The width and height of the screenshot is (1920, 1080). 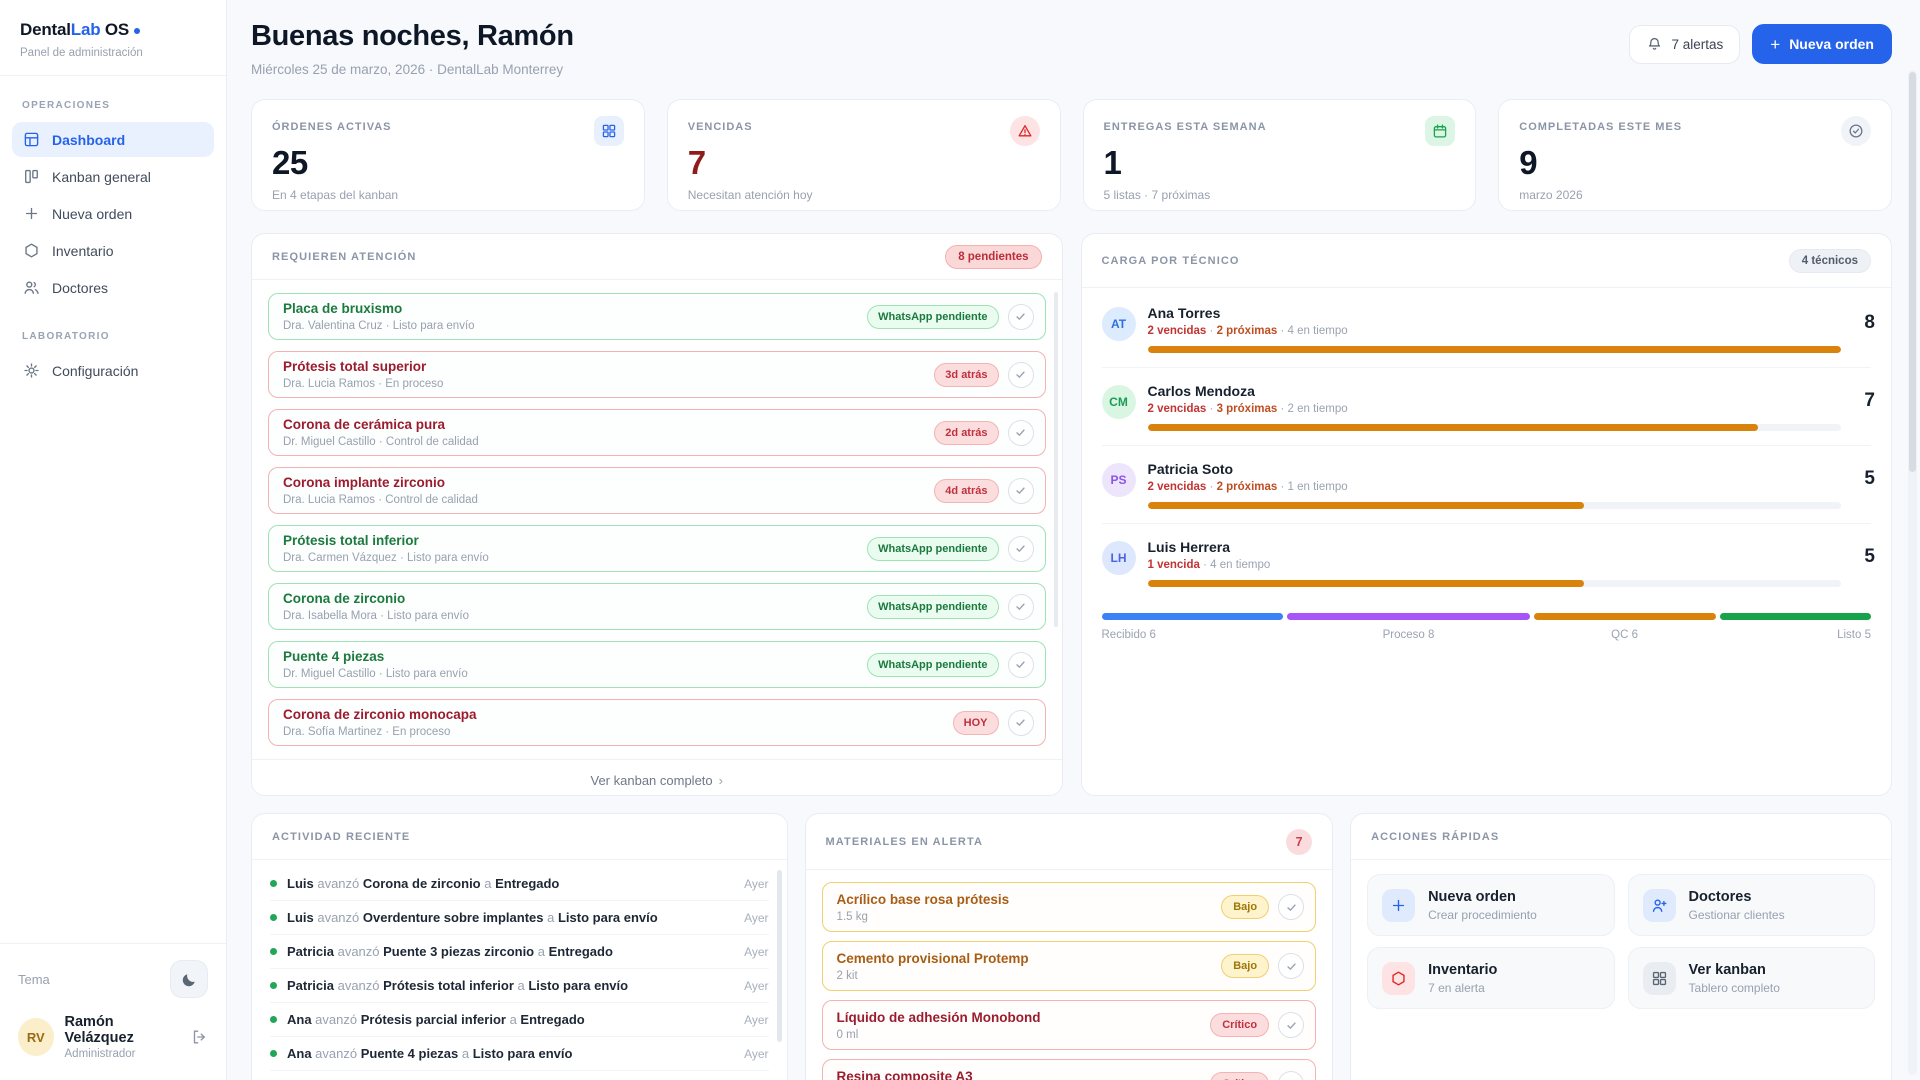 What do you see at coordinates (1263, 966) in the screenshot?
I see `material-actions: Bajo` at bounding box center [1263, 966].